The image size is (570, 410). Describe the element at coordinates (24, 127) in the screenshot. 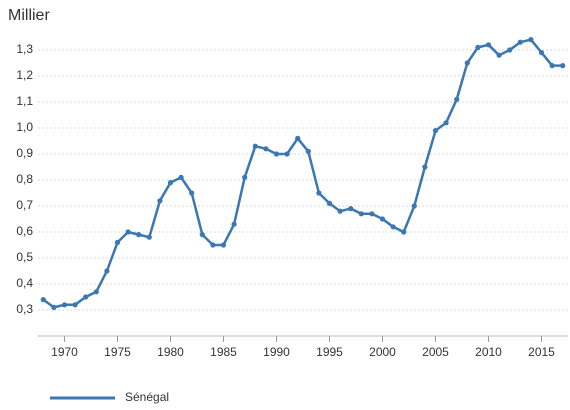

I see `y-tick-label: 1,0` at that location.